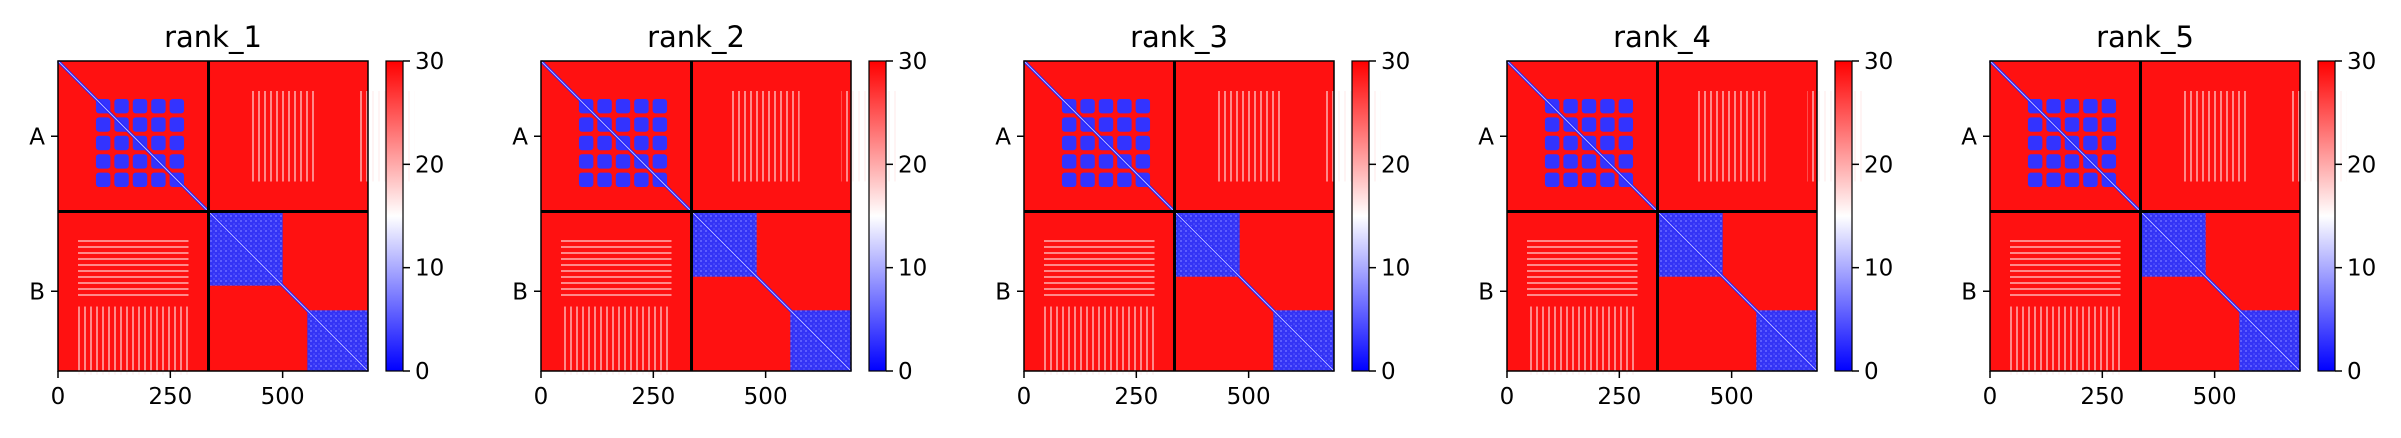 This screenshot has width=2401, height=438. Describe the element at coordinates (696, 37) in the screenshot. I see `panel-title: rank_2` at that location.